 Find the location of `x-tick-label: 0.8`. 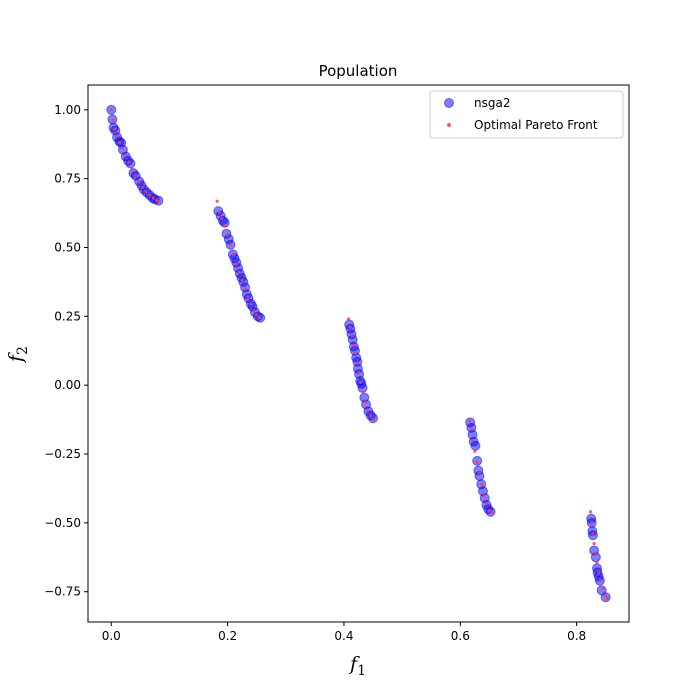

x-tick-label: 0.8 is located at coordinates (576, 636).